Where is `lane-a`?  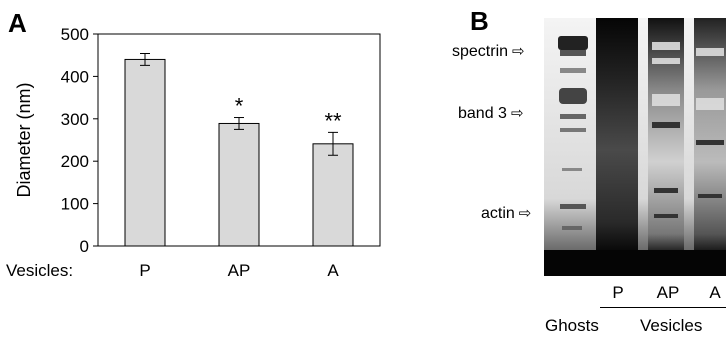
lane-a is located at coordinates (710, 138).